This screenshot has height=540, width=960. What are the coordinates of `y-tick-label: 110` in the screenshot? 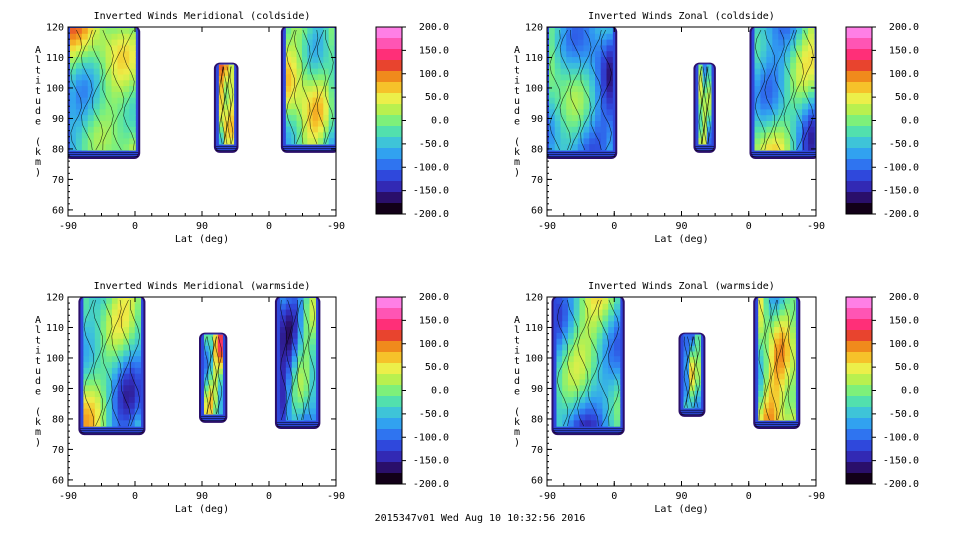 It's located at (534, 328).